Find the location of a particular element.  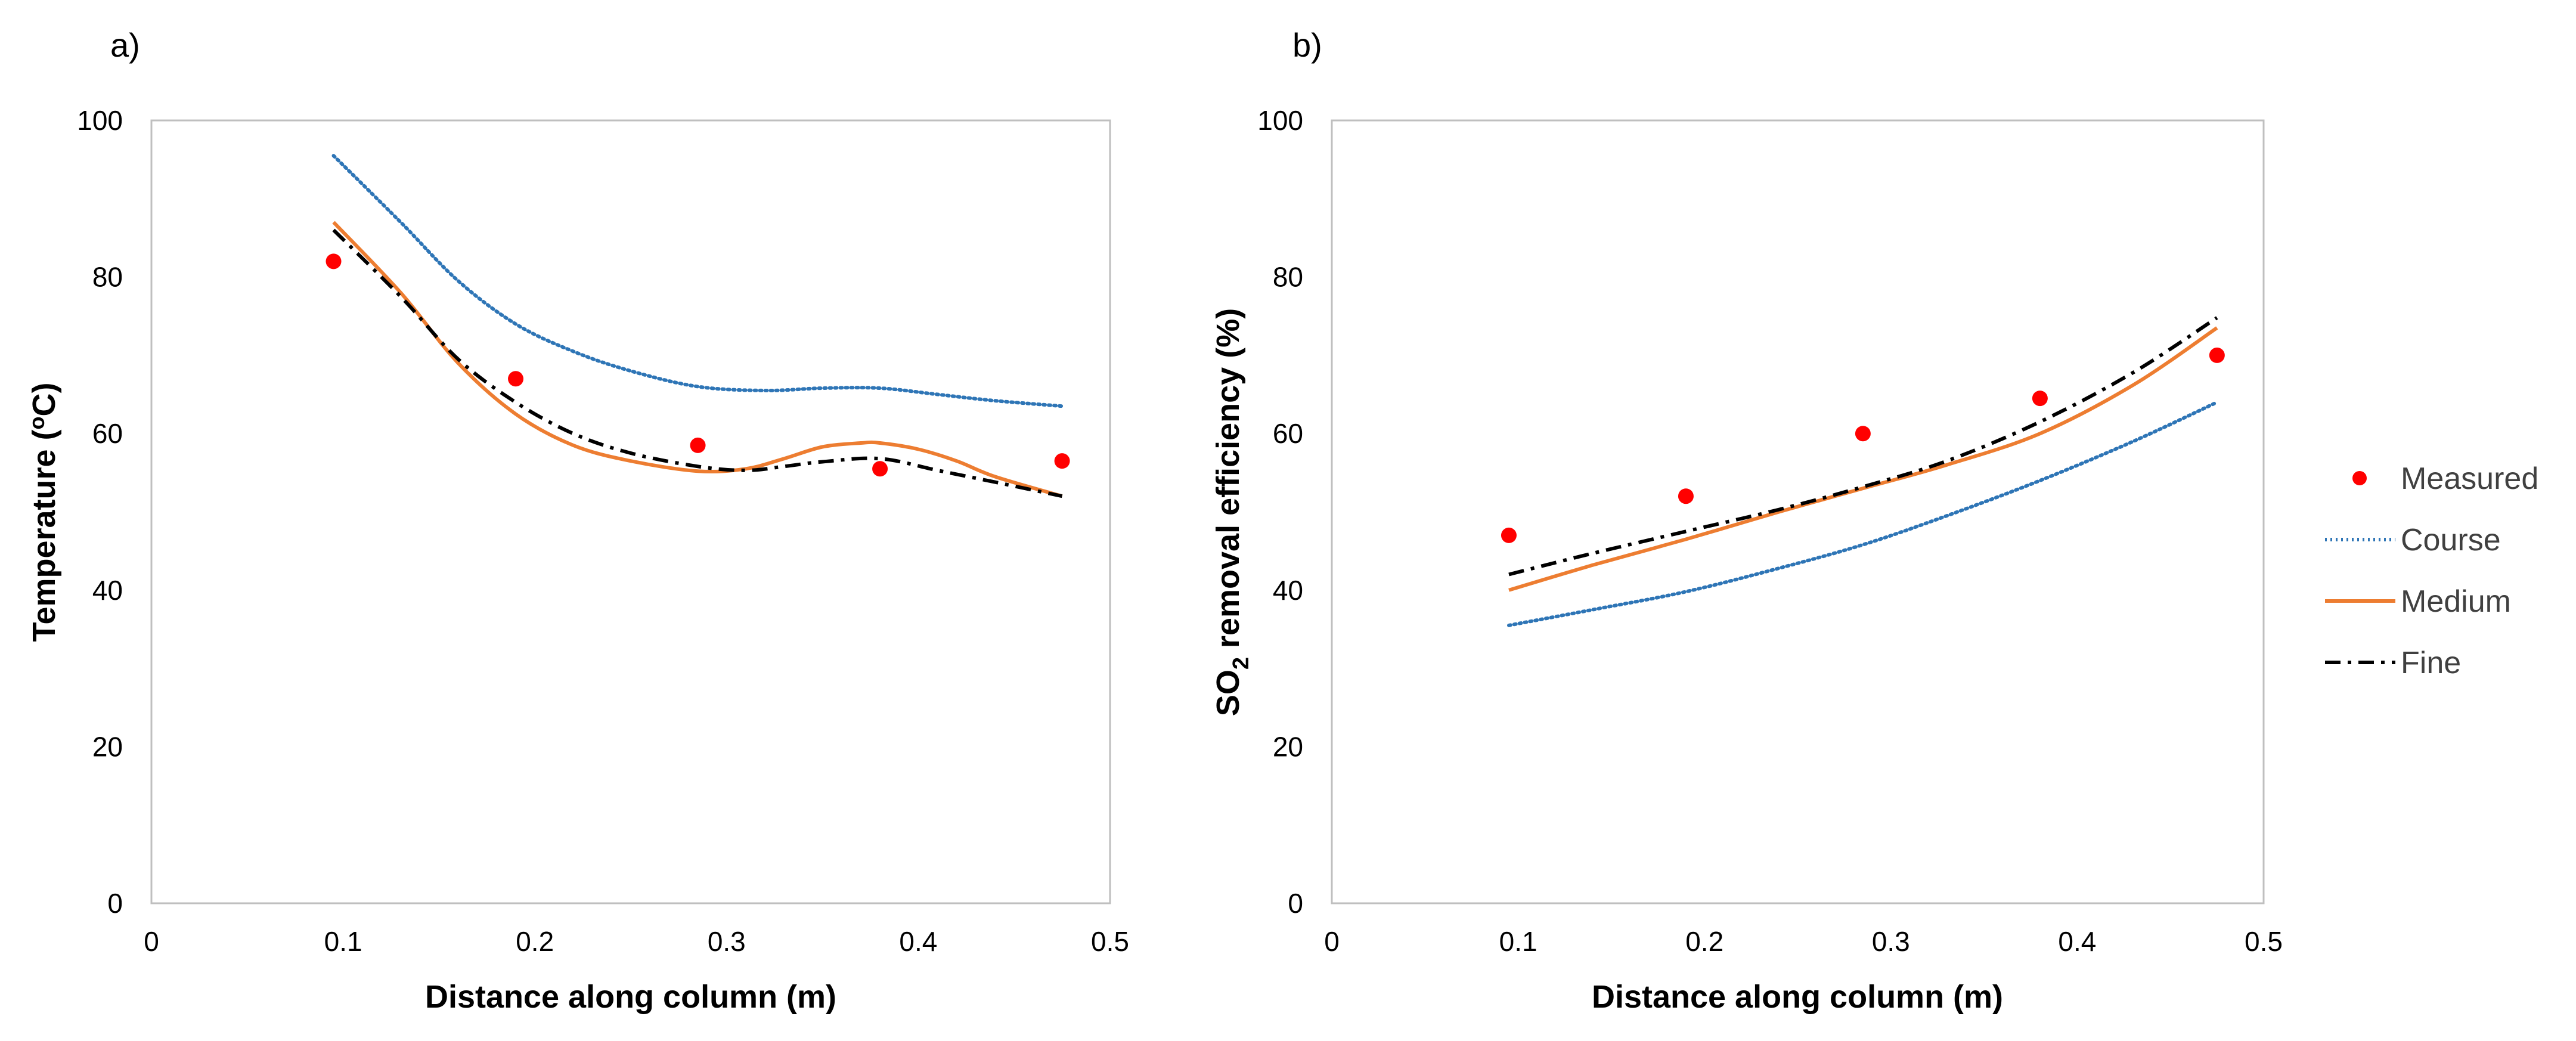

legend-label-course: Course is located at coordinates (2451, 540).